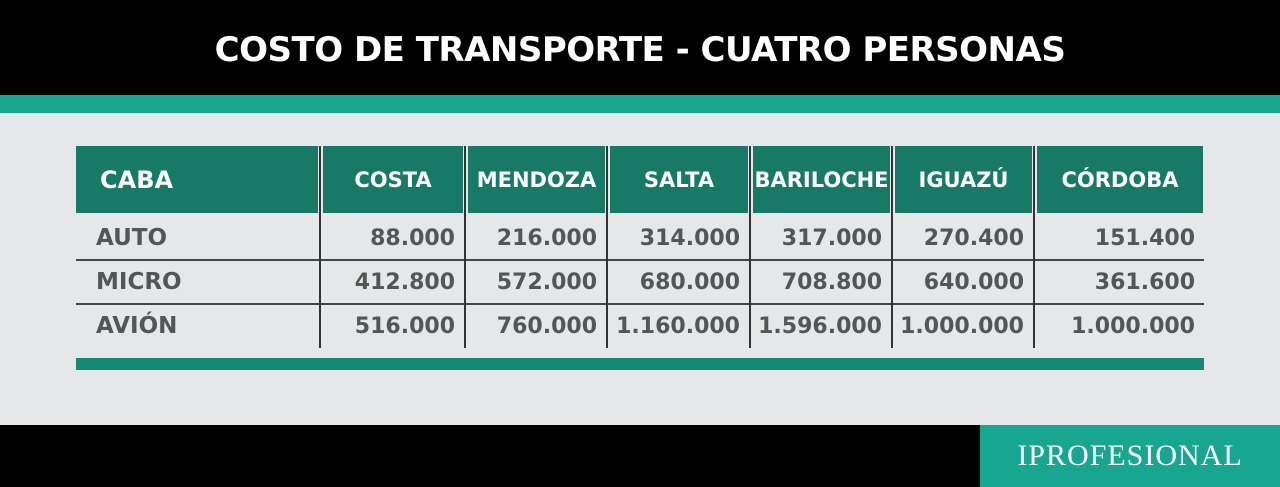 This screenshot has height=487, width=1280. Describe the element at coordinates (137, 326) in the screenshot. I see `row-label: AVIÓN` at that location.